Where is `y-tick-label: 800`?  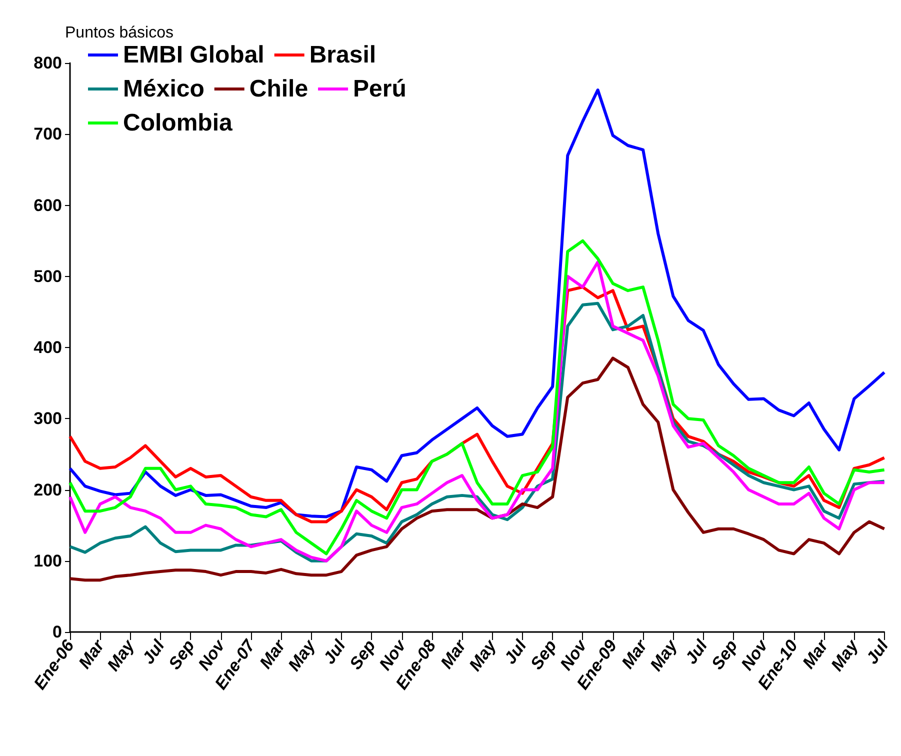 y-tick-label: 800 is located at coordinates (48, 63).